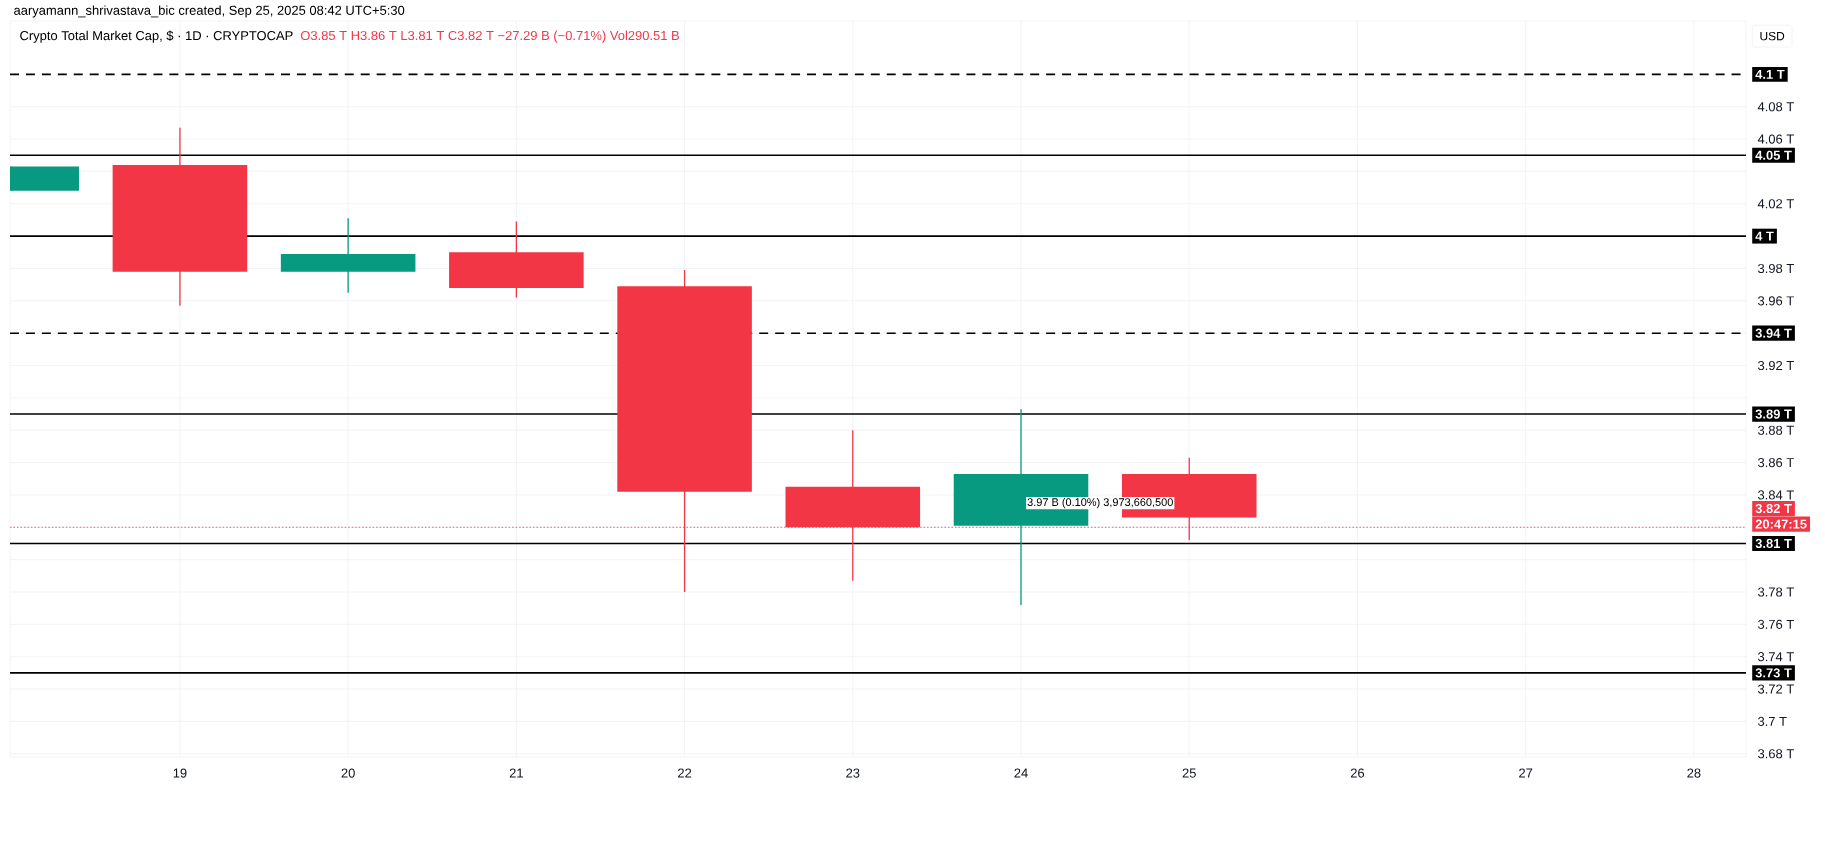 The width and height of the screenshot is (1825, 849). I want to click on text: aaryamann_shrivastava_bic created, Sep 25, 2025 08:42 UTC+5:30, so click(209, 11).